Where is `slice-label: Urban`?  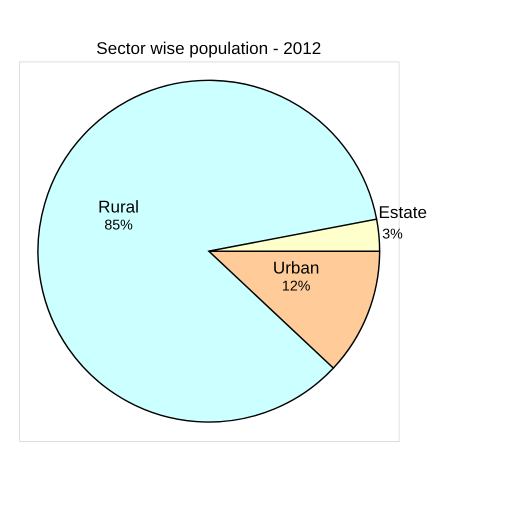
slice-label: Urban is located at coordinates (296, 268).